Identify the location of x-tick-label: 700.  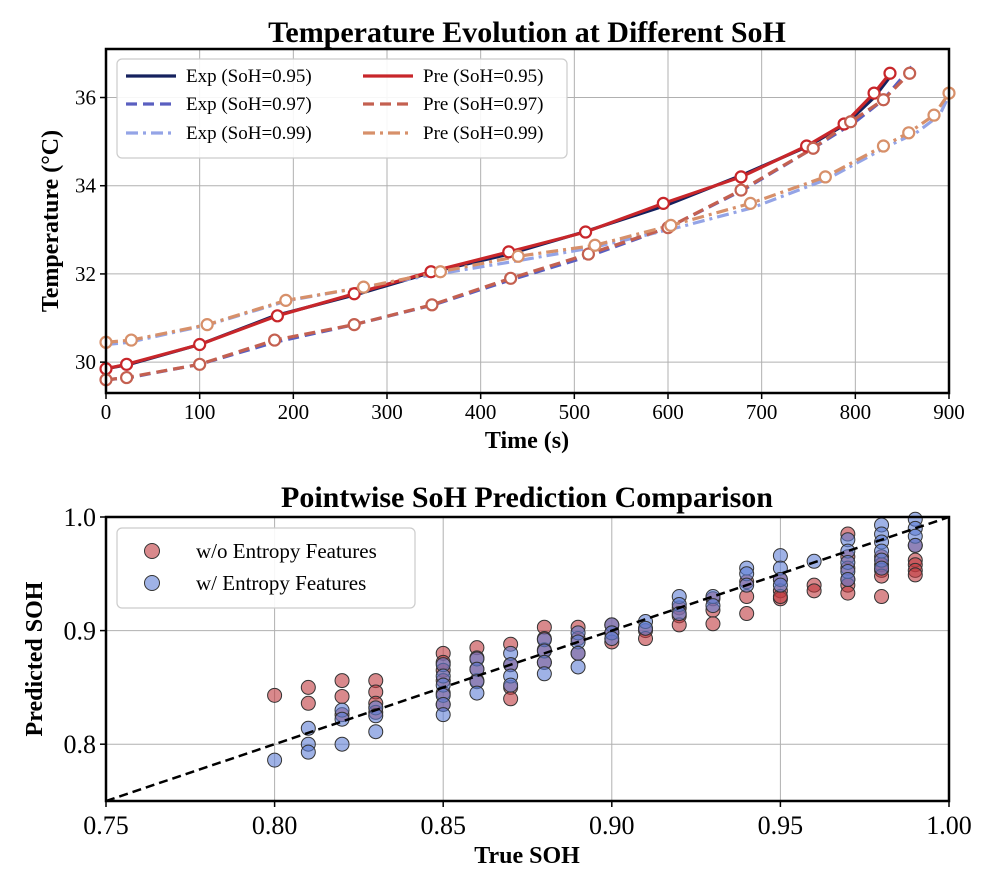
(762, 412).